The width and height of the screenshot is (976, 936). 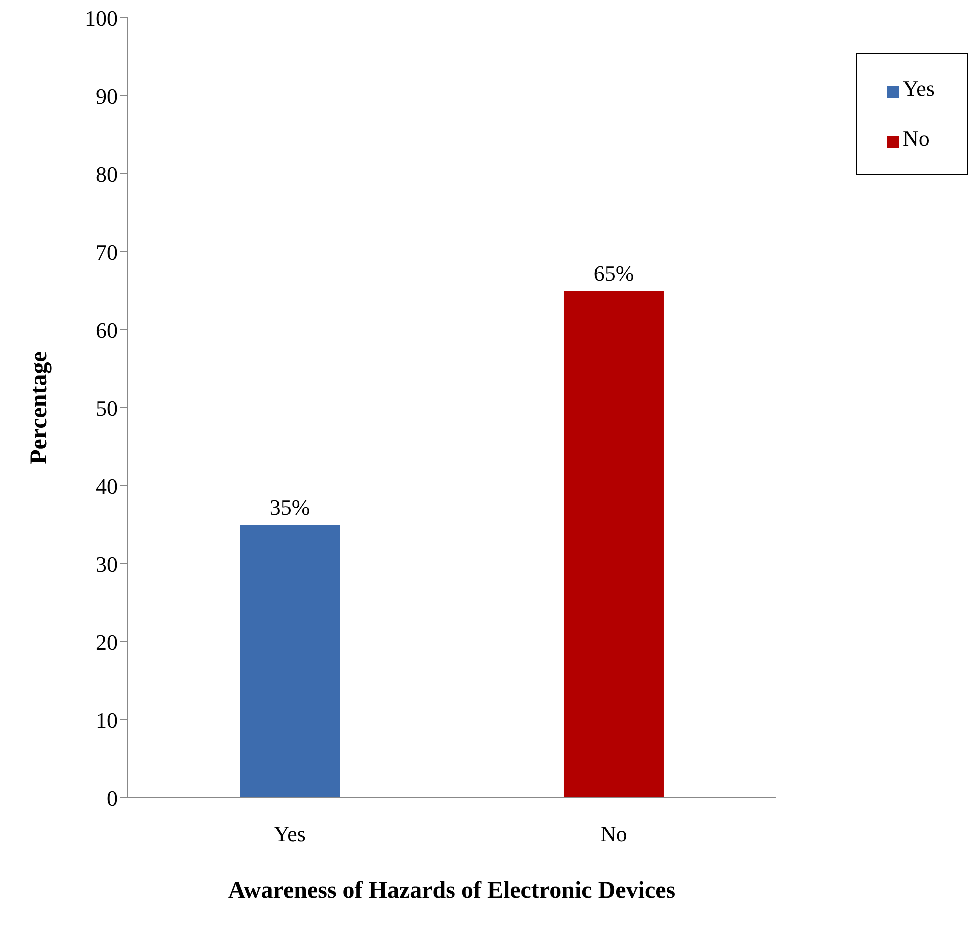 What do you see at coordinates (107, 174) in the screenshot?
I see `y-tick-label: 80` at bounding box center [107, 174].